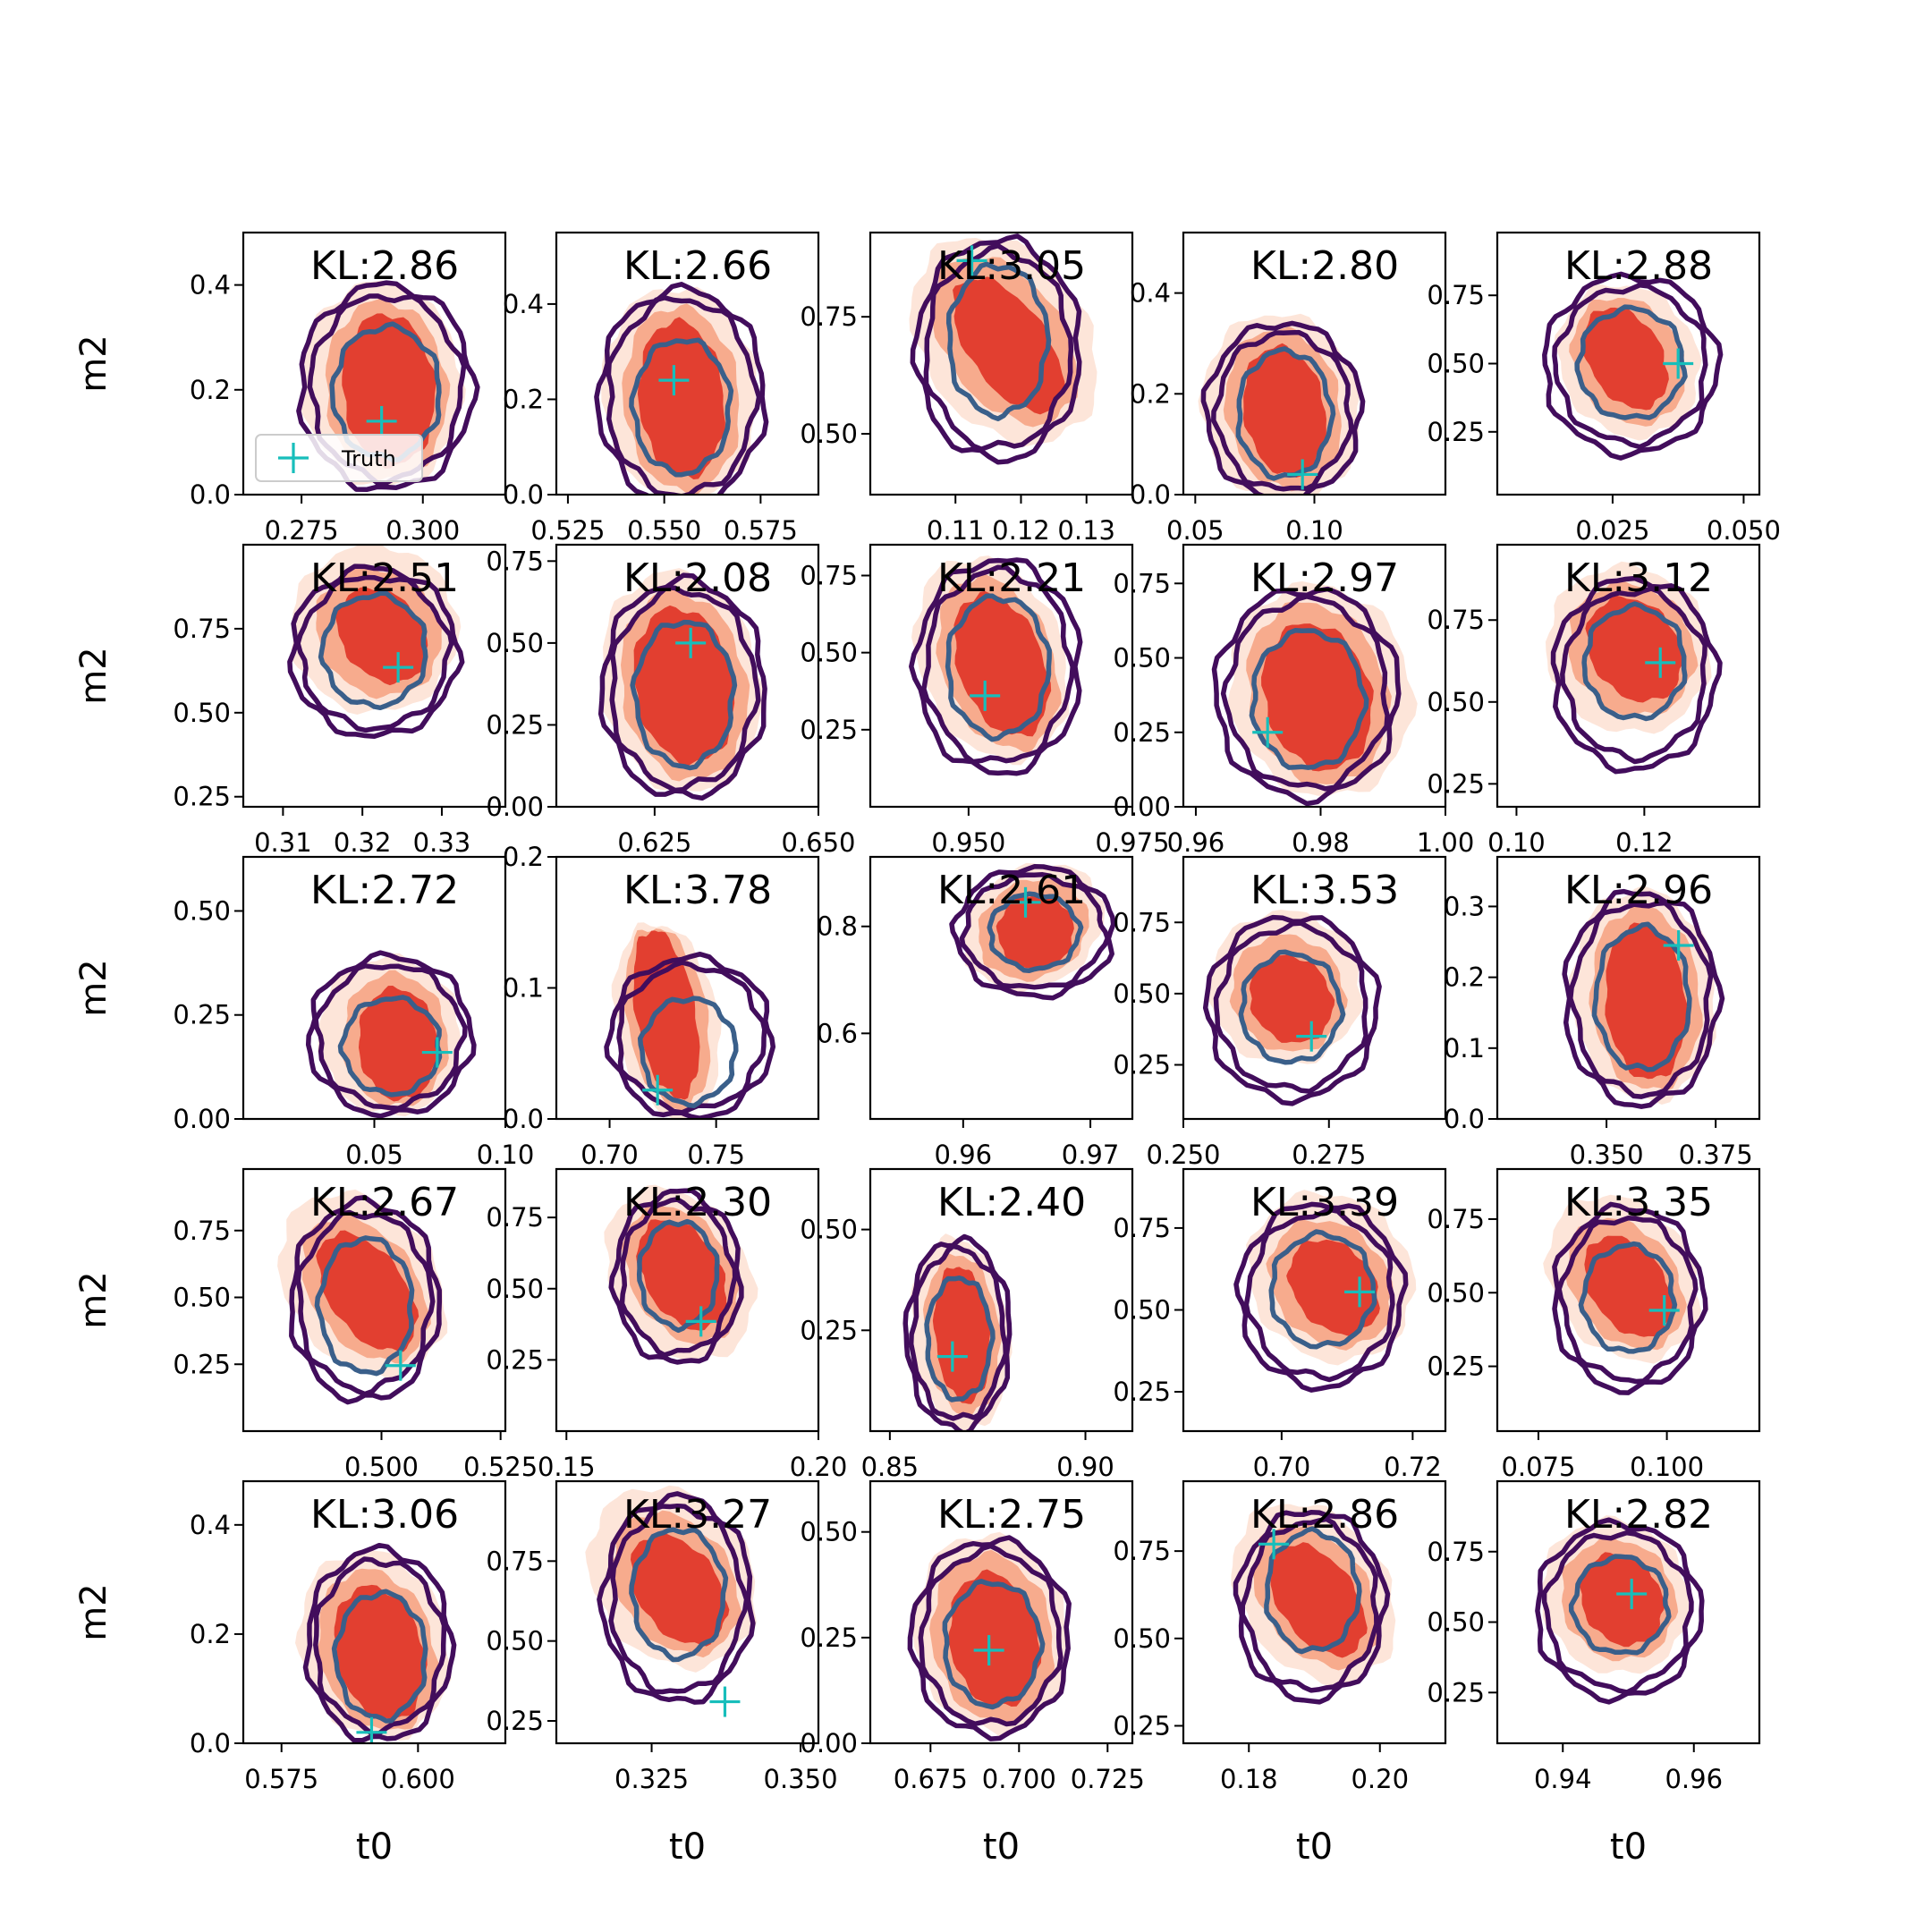  What do you see at coordinates (837, 926) in the screenshot?
I see `y-tick-label: 0.8` at bounding box center [837, 926].